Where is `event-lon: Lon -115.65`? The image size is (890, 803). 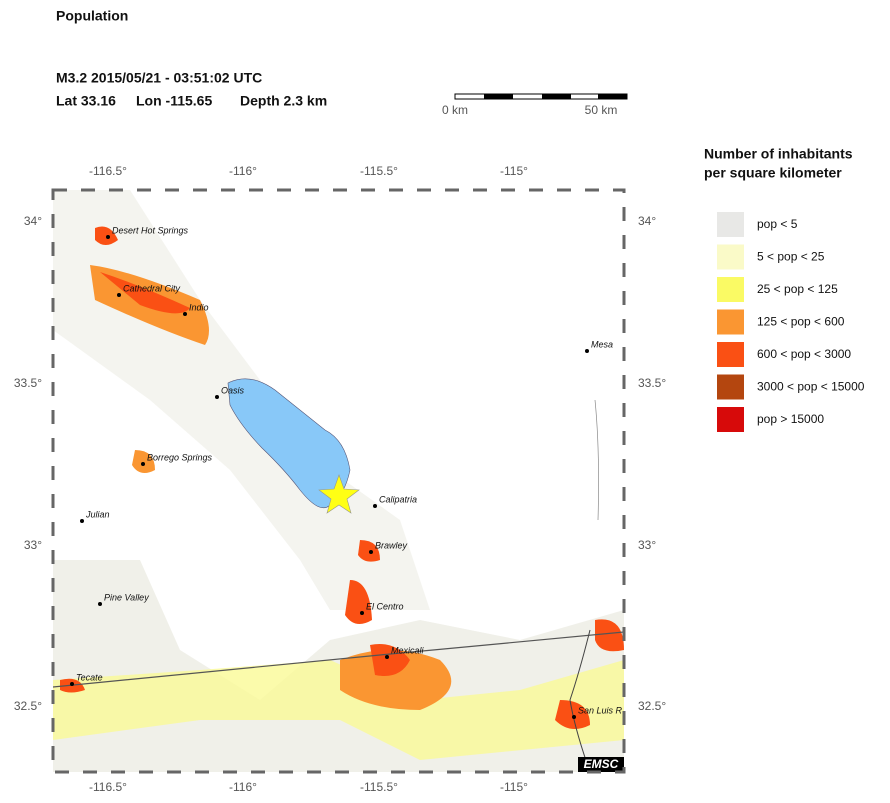 event-lon: Lon -115.65 is located at coordinates (174, 101).